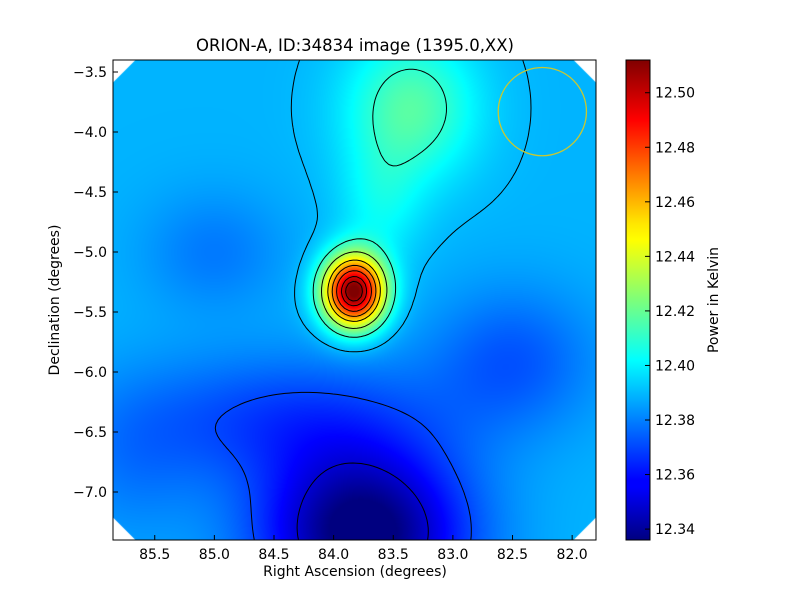  I want to click on y-tick-label: −4.0, so click(90, 133).